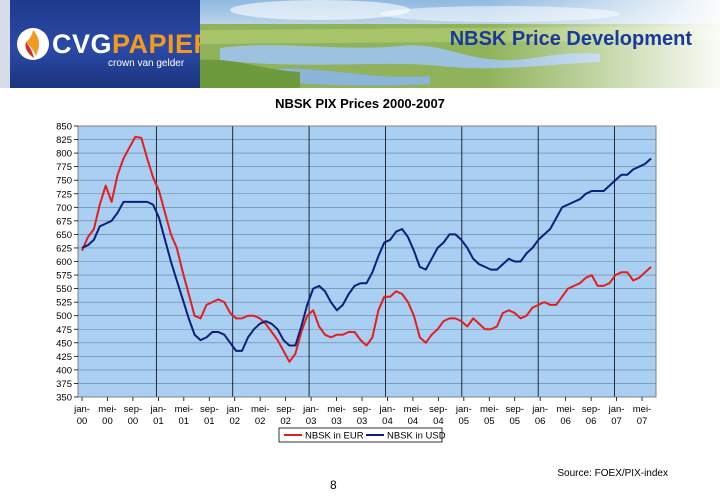  I want to click on legend-box, so click(360, 435).